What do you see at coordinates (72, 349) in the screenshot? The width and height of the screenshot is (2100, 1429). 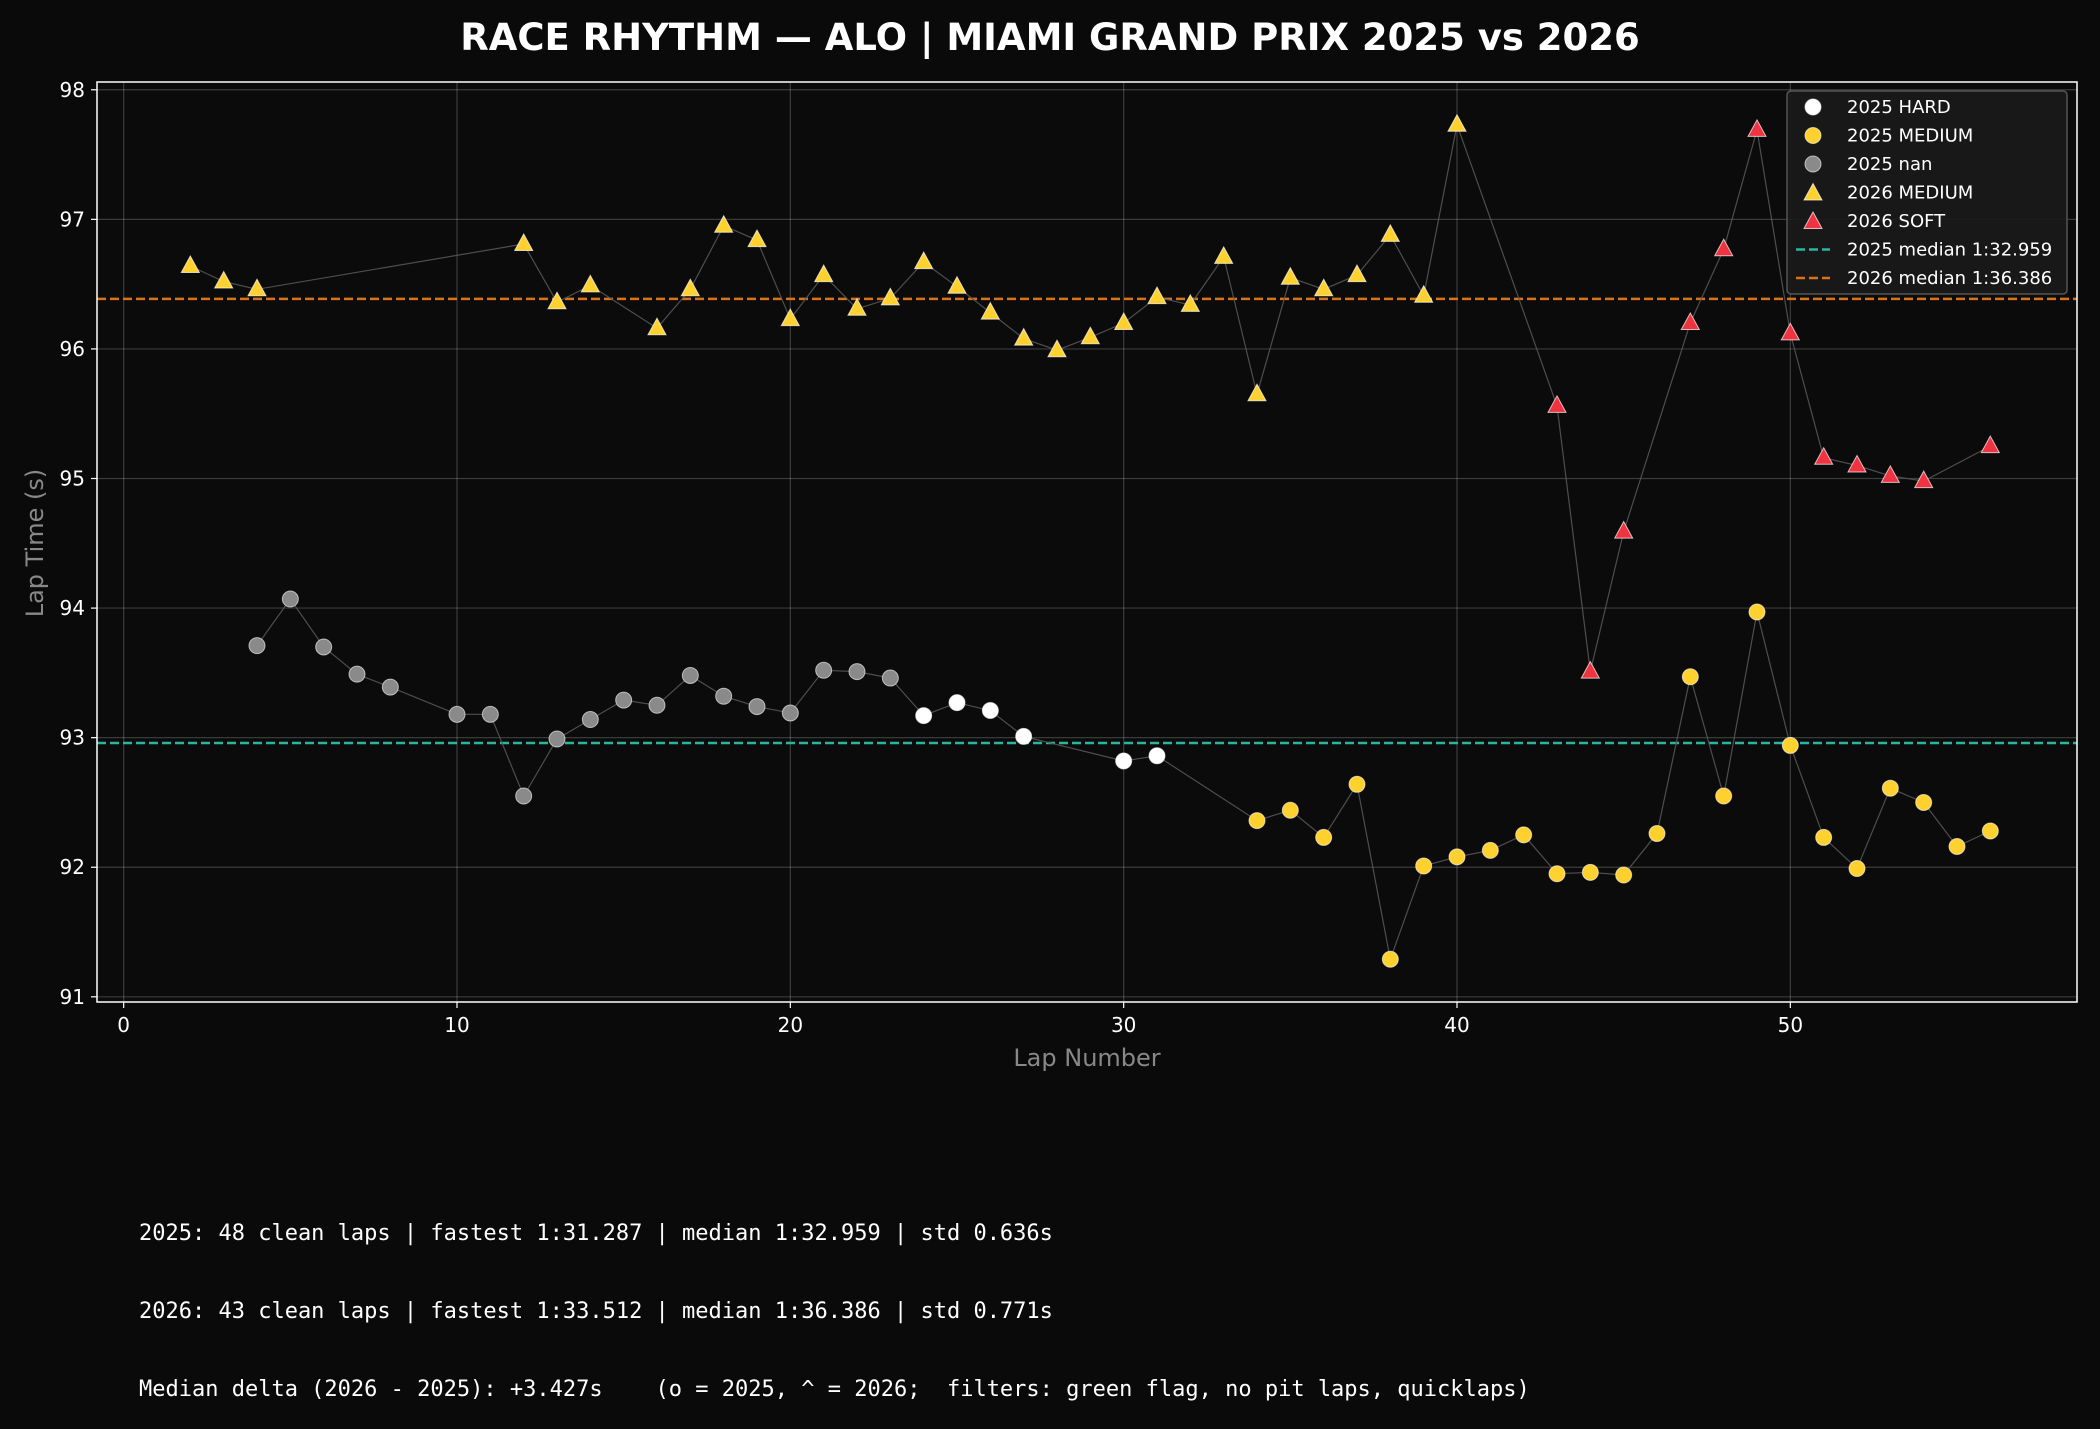 I see `y-tick-label: 96` at bounding box center [72, 349].